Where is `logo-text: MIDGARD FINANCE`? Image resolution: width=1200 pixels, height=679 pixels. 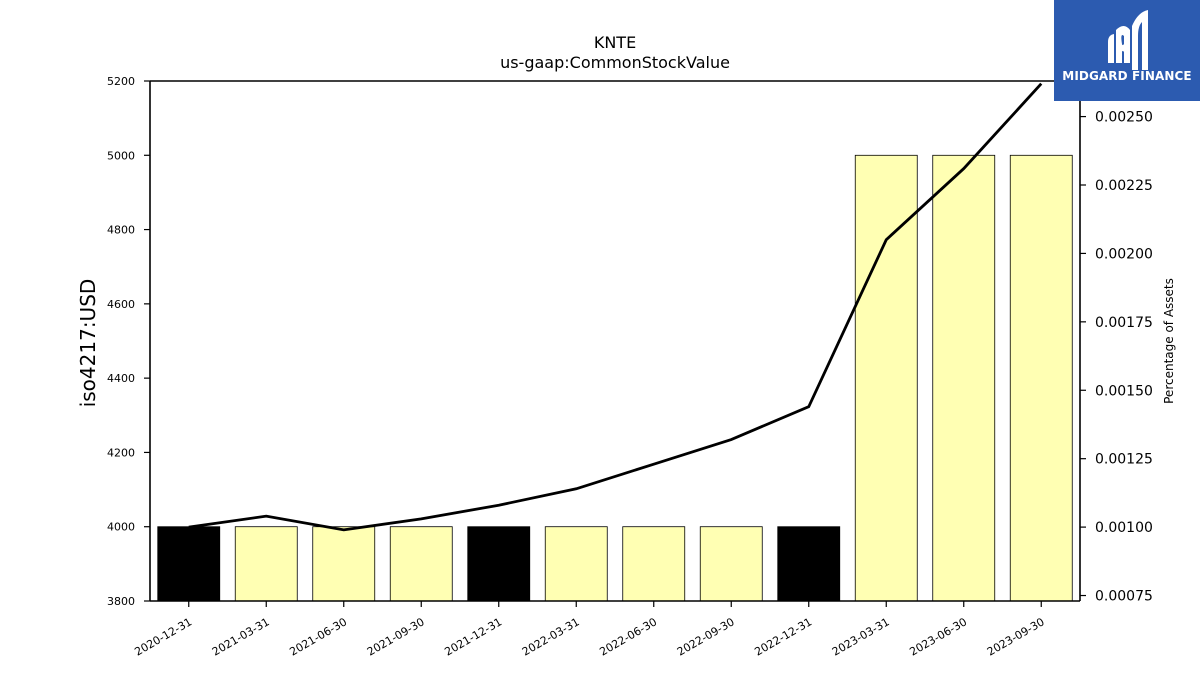 logo-text: MIDGARD FINANCE is located at coordinates (1127, 76).